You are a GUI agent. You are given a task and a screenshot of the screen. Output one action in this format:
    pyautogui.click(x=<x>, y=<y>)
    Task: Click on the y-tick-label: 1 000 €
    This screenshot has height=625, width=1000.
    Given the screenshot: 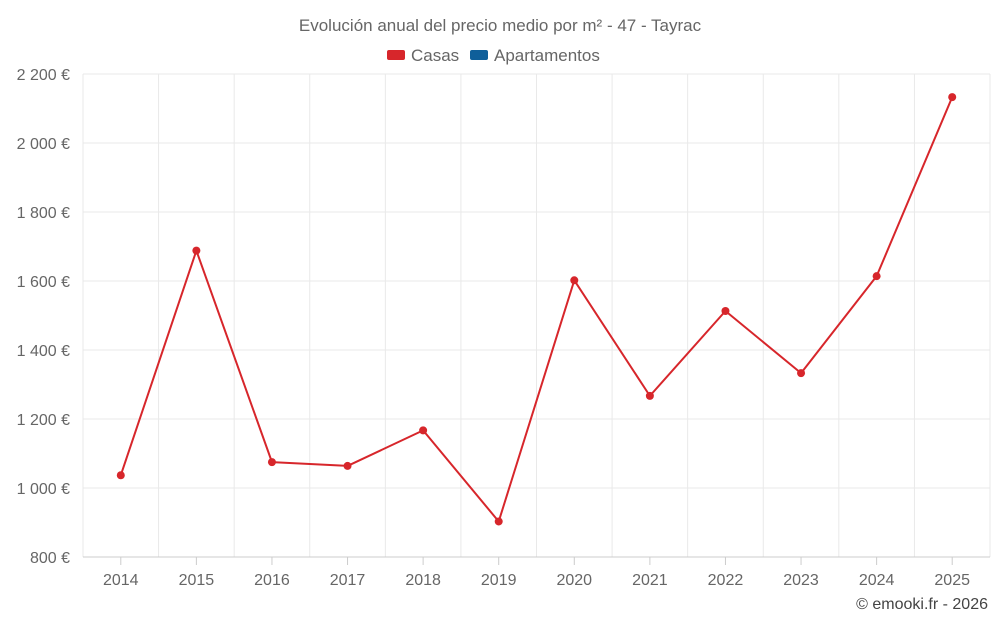 What is the action you would take?
    pyautogui.click(x=43, y=489)
    